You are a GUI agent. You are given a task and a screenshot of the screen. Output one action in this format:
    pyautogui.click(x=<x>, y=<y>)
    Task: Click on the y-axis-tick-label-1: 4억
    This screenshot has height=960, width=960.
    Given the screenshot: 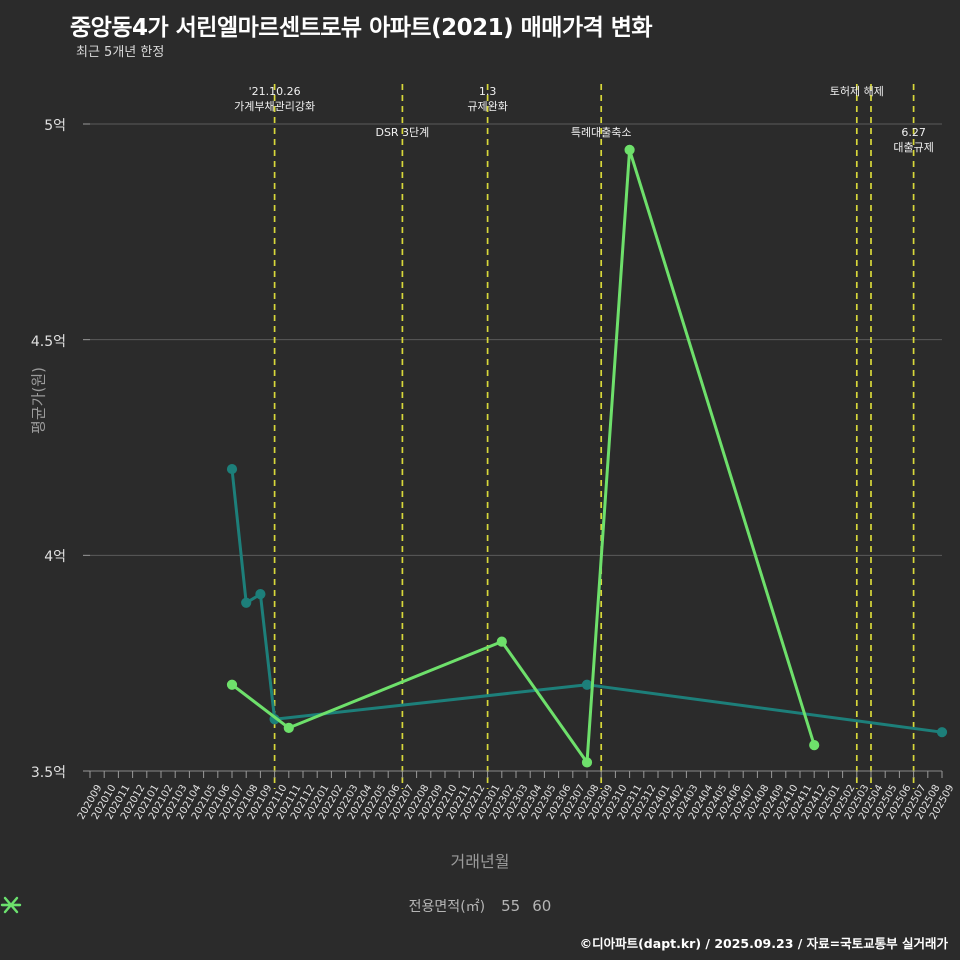 What is the action you would take?
    pyautogui.click(x=55, y=557)
    